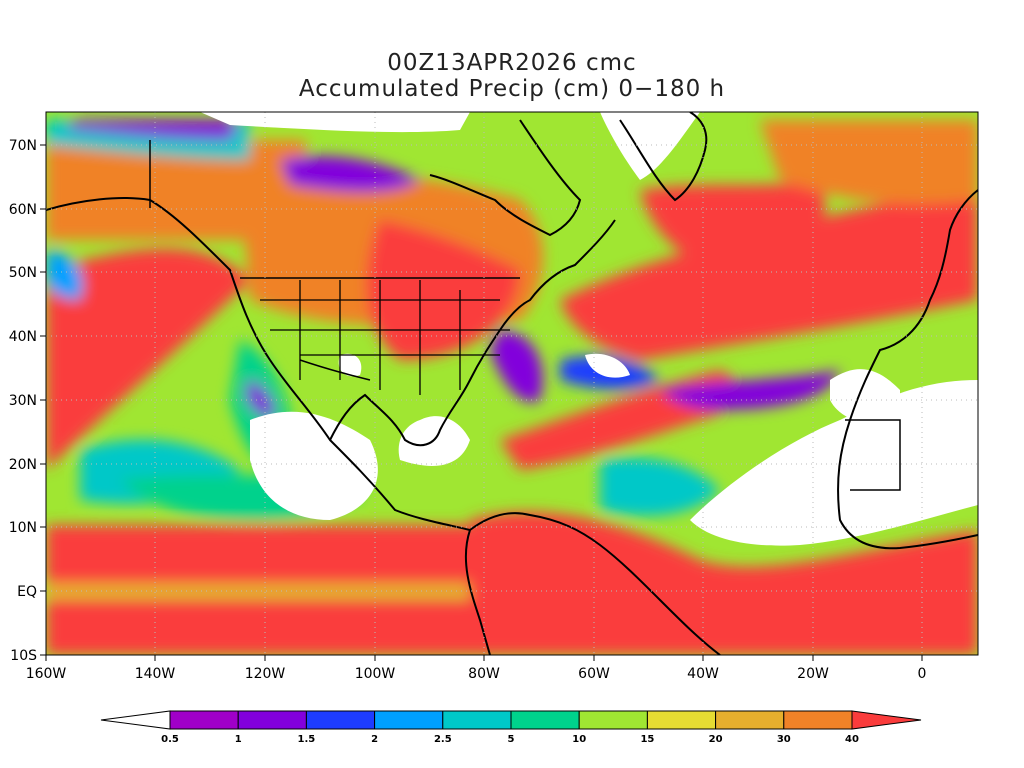 The image size is (1024, 768). I want to click on lat-label: 50N, so click(23, 273).